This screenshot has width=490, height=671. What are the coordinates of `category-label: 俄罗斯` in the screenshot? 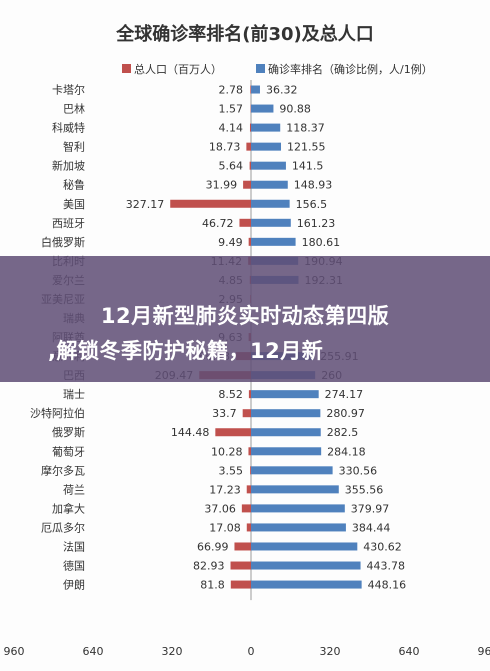 It's located at (68, 432).